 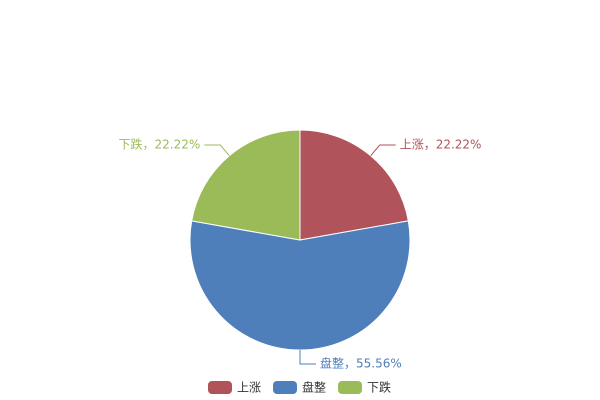 I want to click on legend-label: 盘整, so click(x=314, y=387).